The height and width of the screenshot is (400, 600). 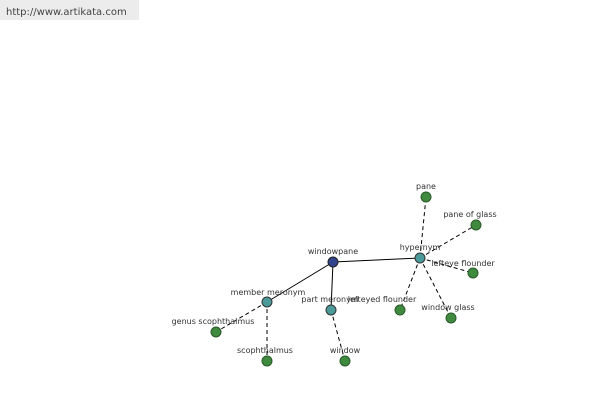 What do you see at coordinates (426, 186) in the screenshot?
I see `node-label: pane` at bounding box center [426, 186].